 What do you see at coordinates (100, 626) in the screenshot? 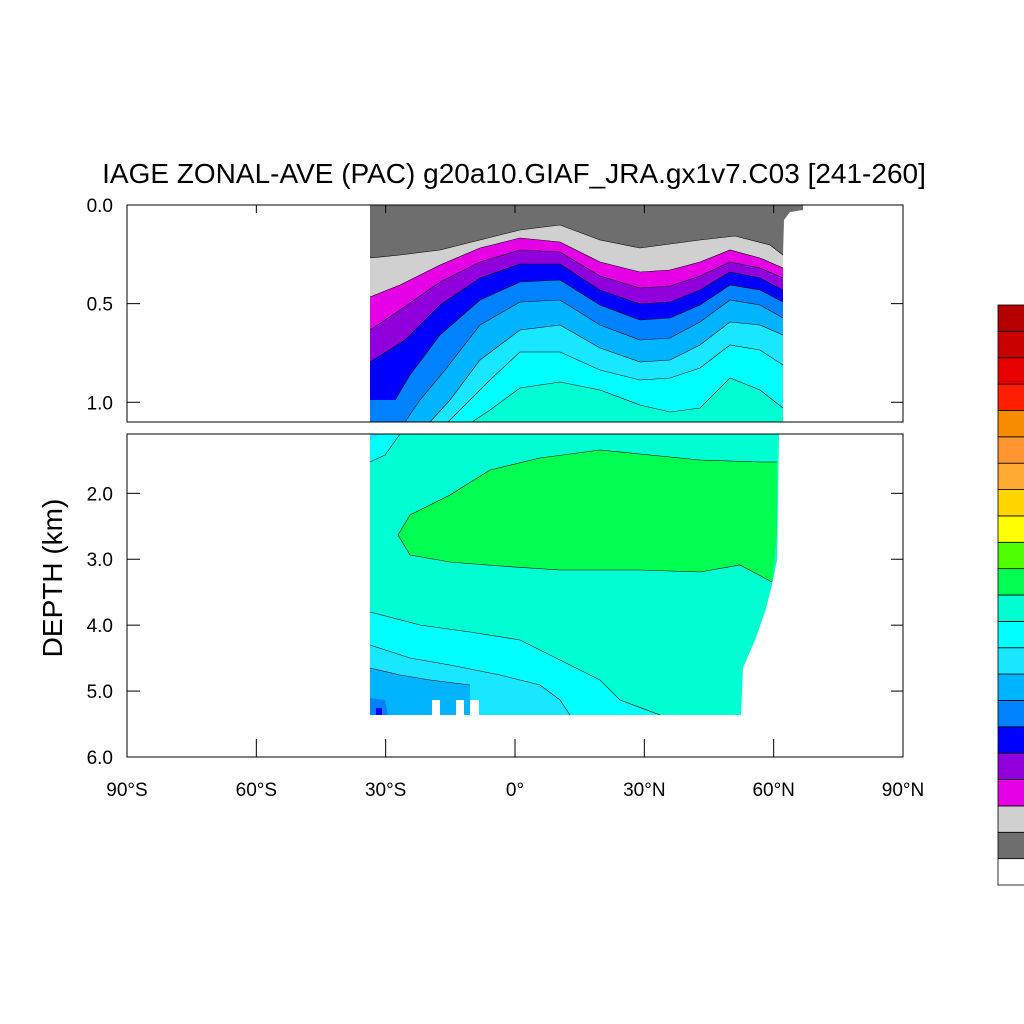
I see `y-tick-label: 4.0` at bounding box center [100, 626].